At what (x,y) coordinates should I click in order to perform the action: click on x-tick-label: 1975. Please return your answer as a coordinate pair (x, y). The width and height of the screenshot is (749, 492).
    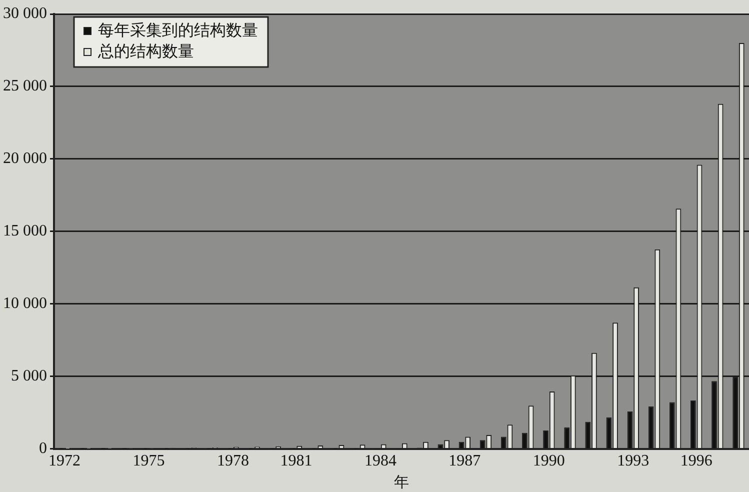
    Looking at the image, I should click on (148, 461).